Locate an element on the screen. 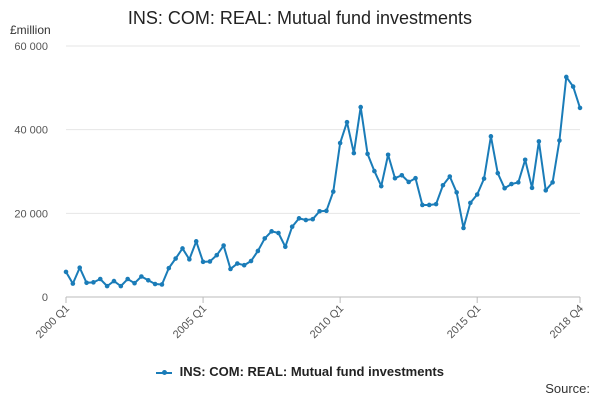  y-tick-label: 60 000 is located at coordinates (31, 47).